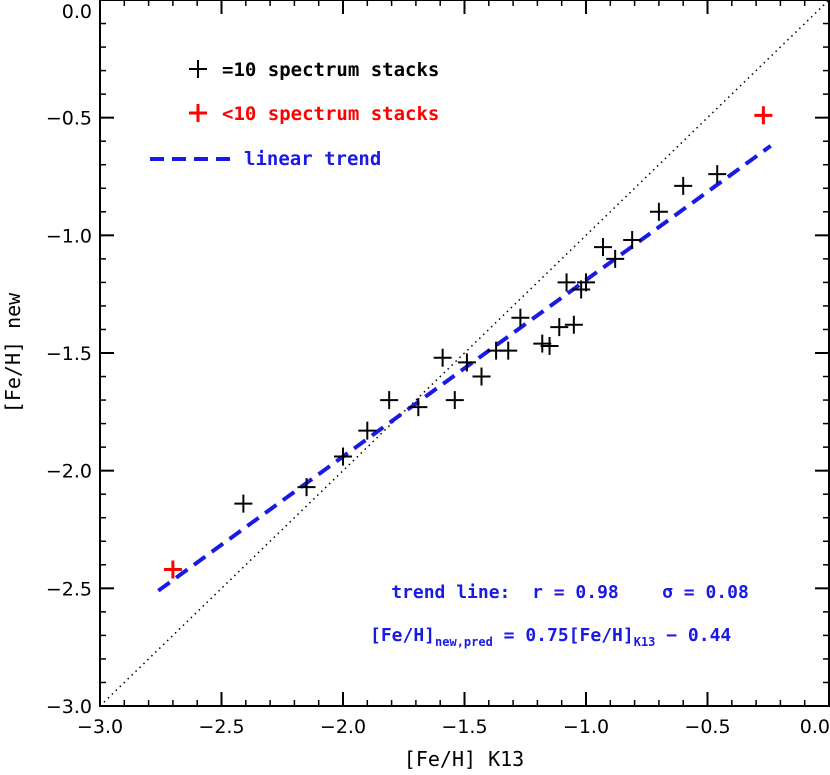  Describe the element at coordinates (563, 635) in the screenshot. I see `equation-mid: = 0.75[Fe/H]` at that location.